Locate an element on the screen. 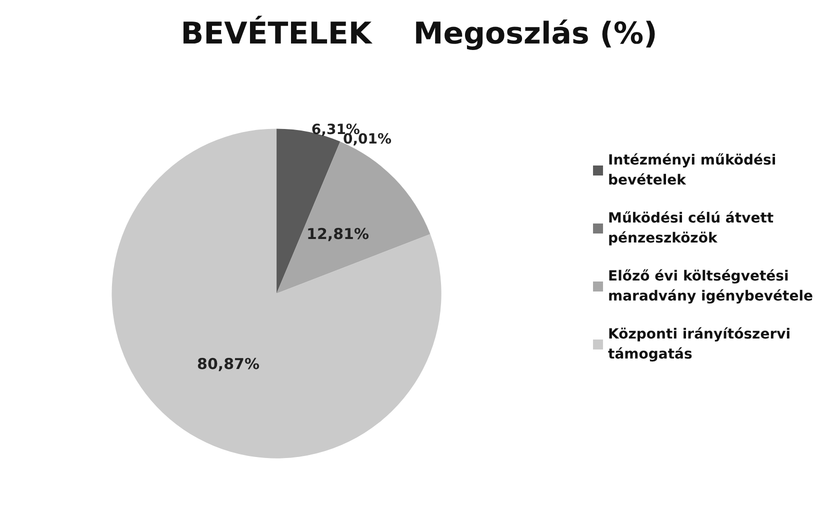 This screenshot has height=515, width=838. legend-label: Intézményi működési bevételek is located at coordinates (692, 170).